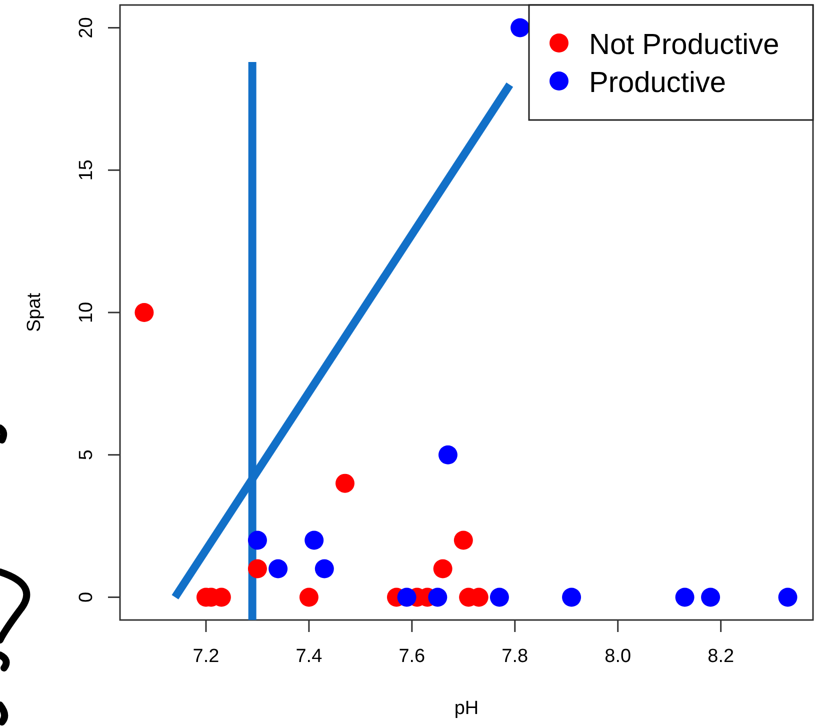  Describe the element at coordinates (618, 656) in the screenshot. I see `x-tick-label: 8.0` at that location.